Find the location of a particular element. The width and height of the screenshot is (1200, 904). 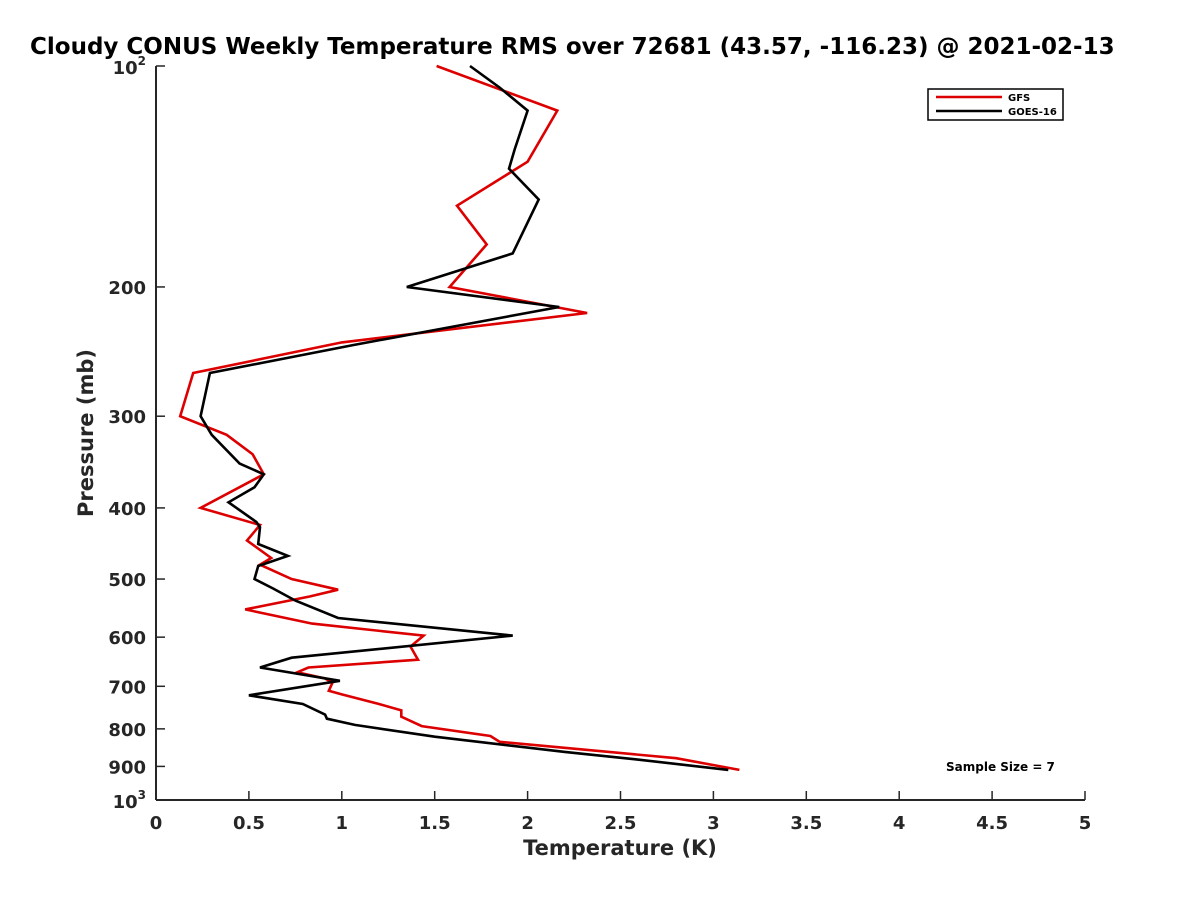

sample-size-note: Sample Size = 7 is located at coordinates (1000, 767).